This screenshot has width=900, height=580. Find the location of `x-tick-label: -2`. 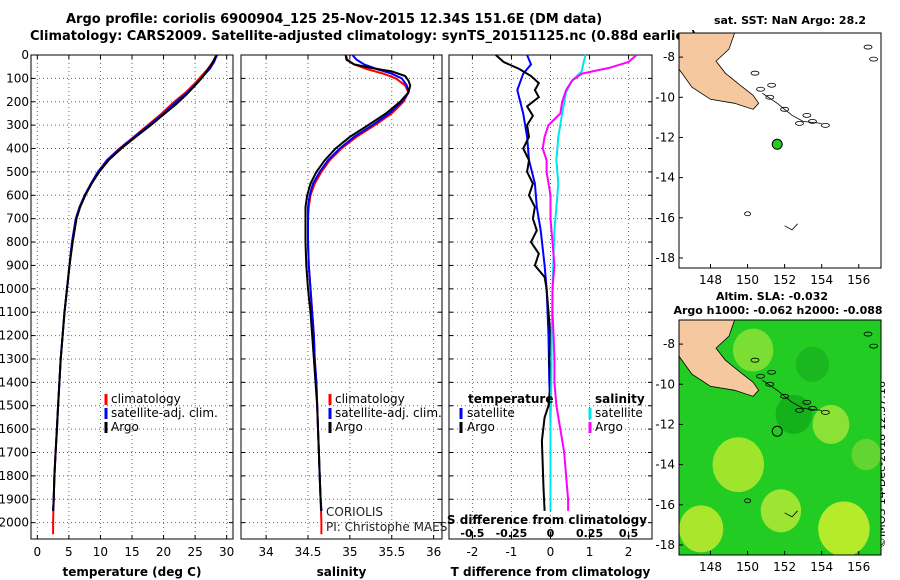

x-tick-label: -2 is located at coordinates (472, 552).